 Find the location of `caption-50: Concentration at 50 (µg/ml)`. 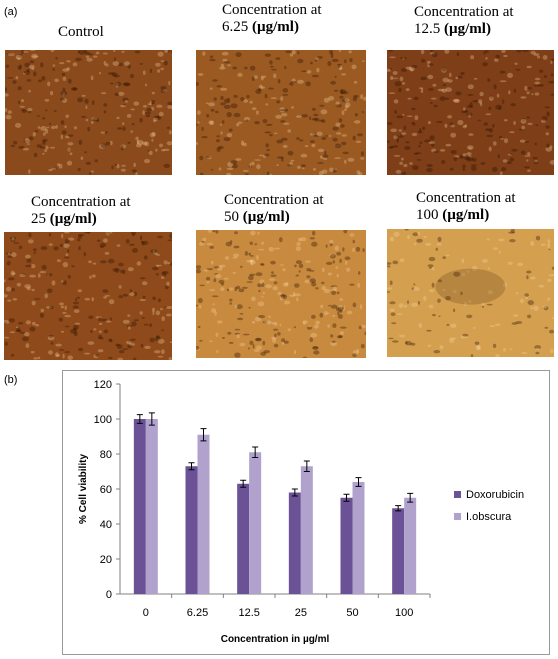

caption-50: Concentration at 50 (µg/ml) is located at coordinates (274, 208).